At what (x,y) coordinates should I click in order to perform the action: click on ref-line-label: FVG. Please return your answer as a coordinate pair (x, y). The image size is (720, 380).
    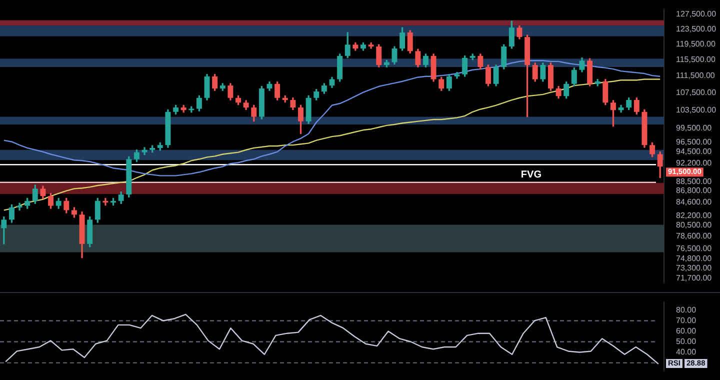
    Looking at the image, I should click on (531, 174).